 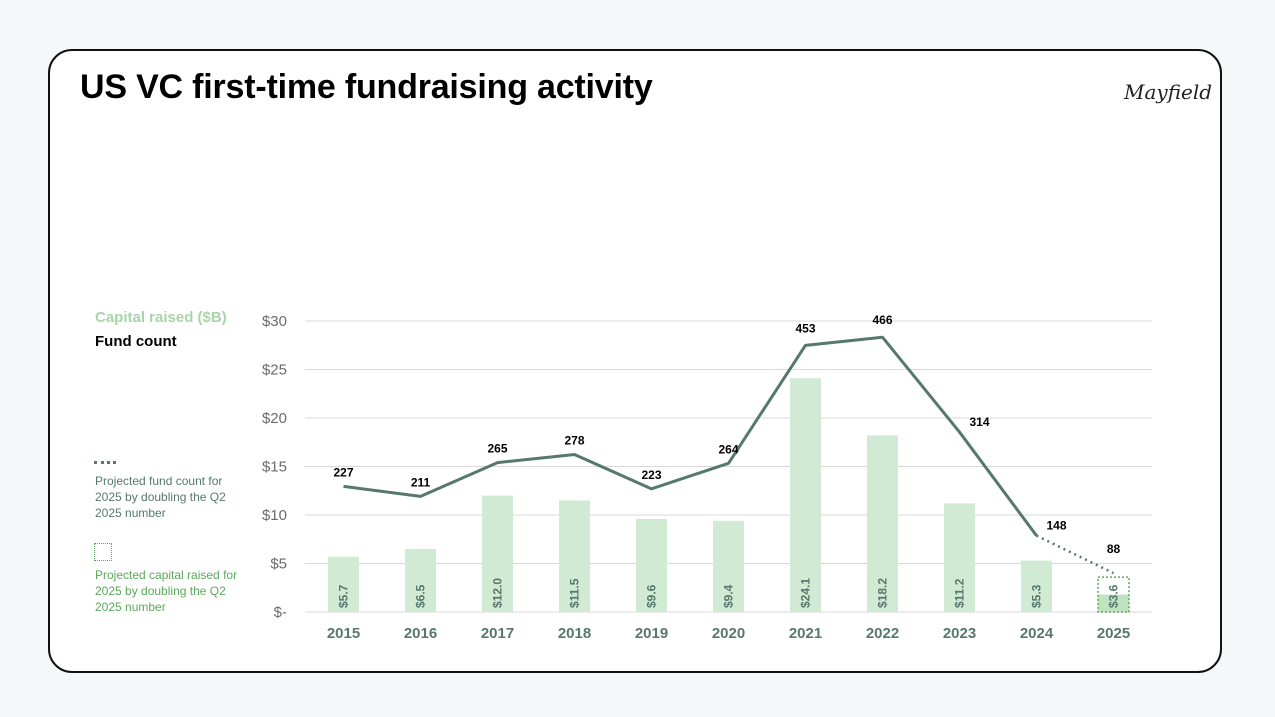 I want to click on x-category-label: 2020, so click(x=728, y=633).